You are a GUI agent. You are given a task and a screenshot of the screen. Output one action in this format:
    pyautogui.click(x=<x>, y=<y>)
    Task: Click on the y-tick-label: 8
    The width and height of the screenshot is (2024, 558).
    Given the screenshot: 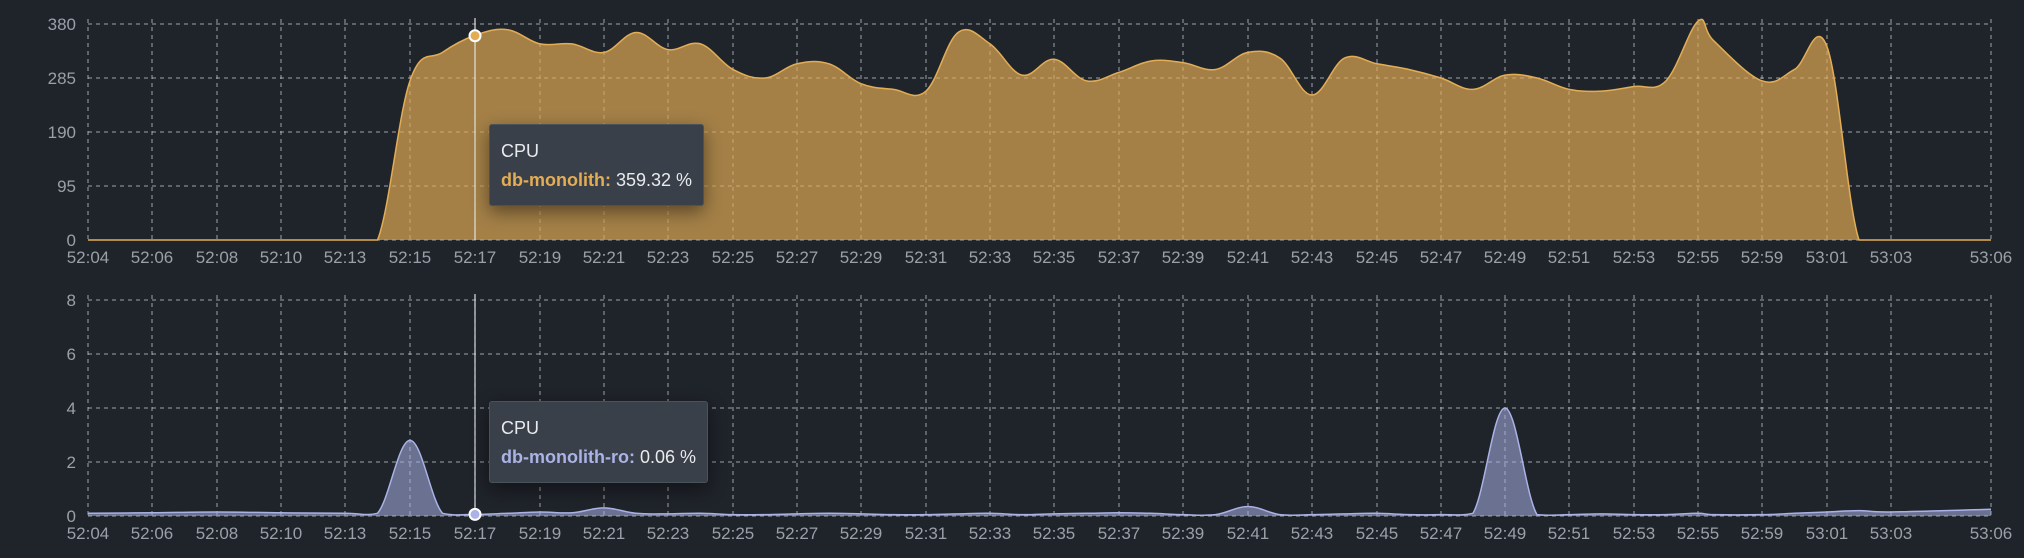 What is the action you would take?
    pyautogui.click(x=71, y=300)
    